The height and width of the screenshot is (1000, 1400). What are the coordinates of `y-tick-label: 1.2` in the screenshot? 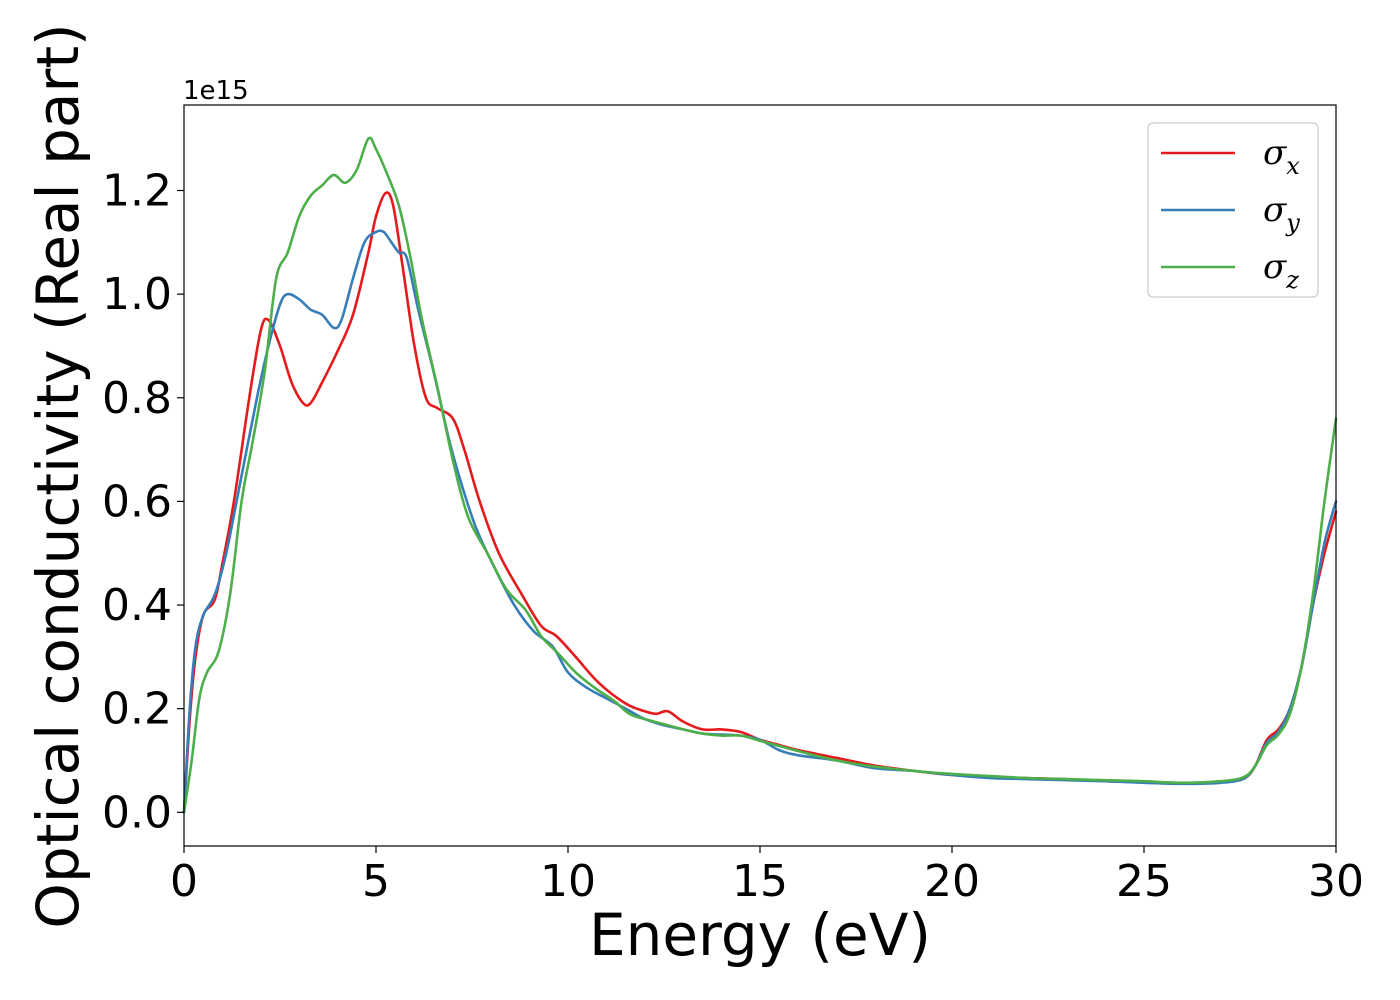 It's located at (137, 191).